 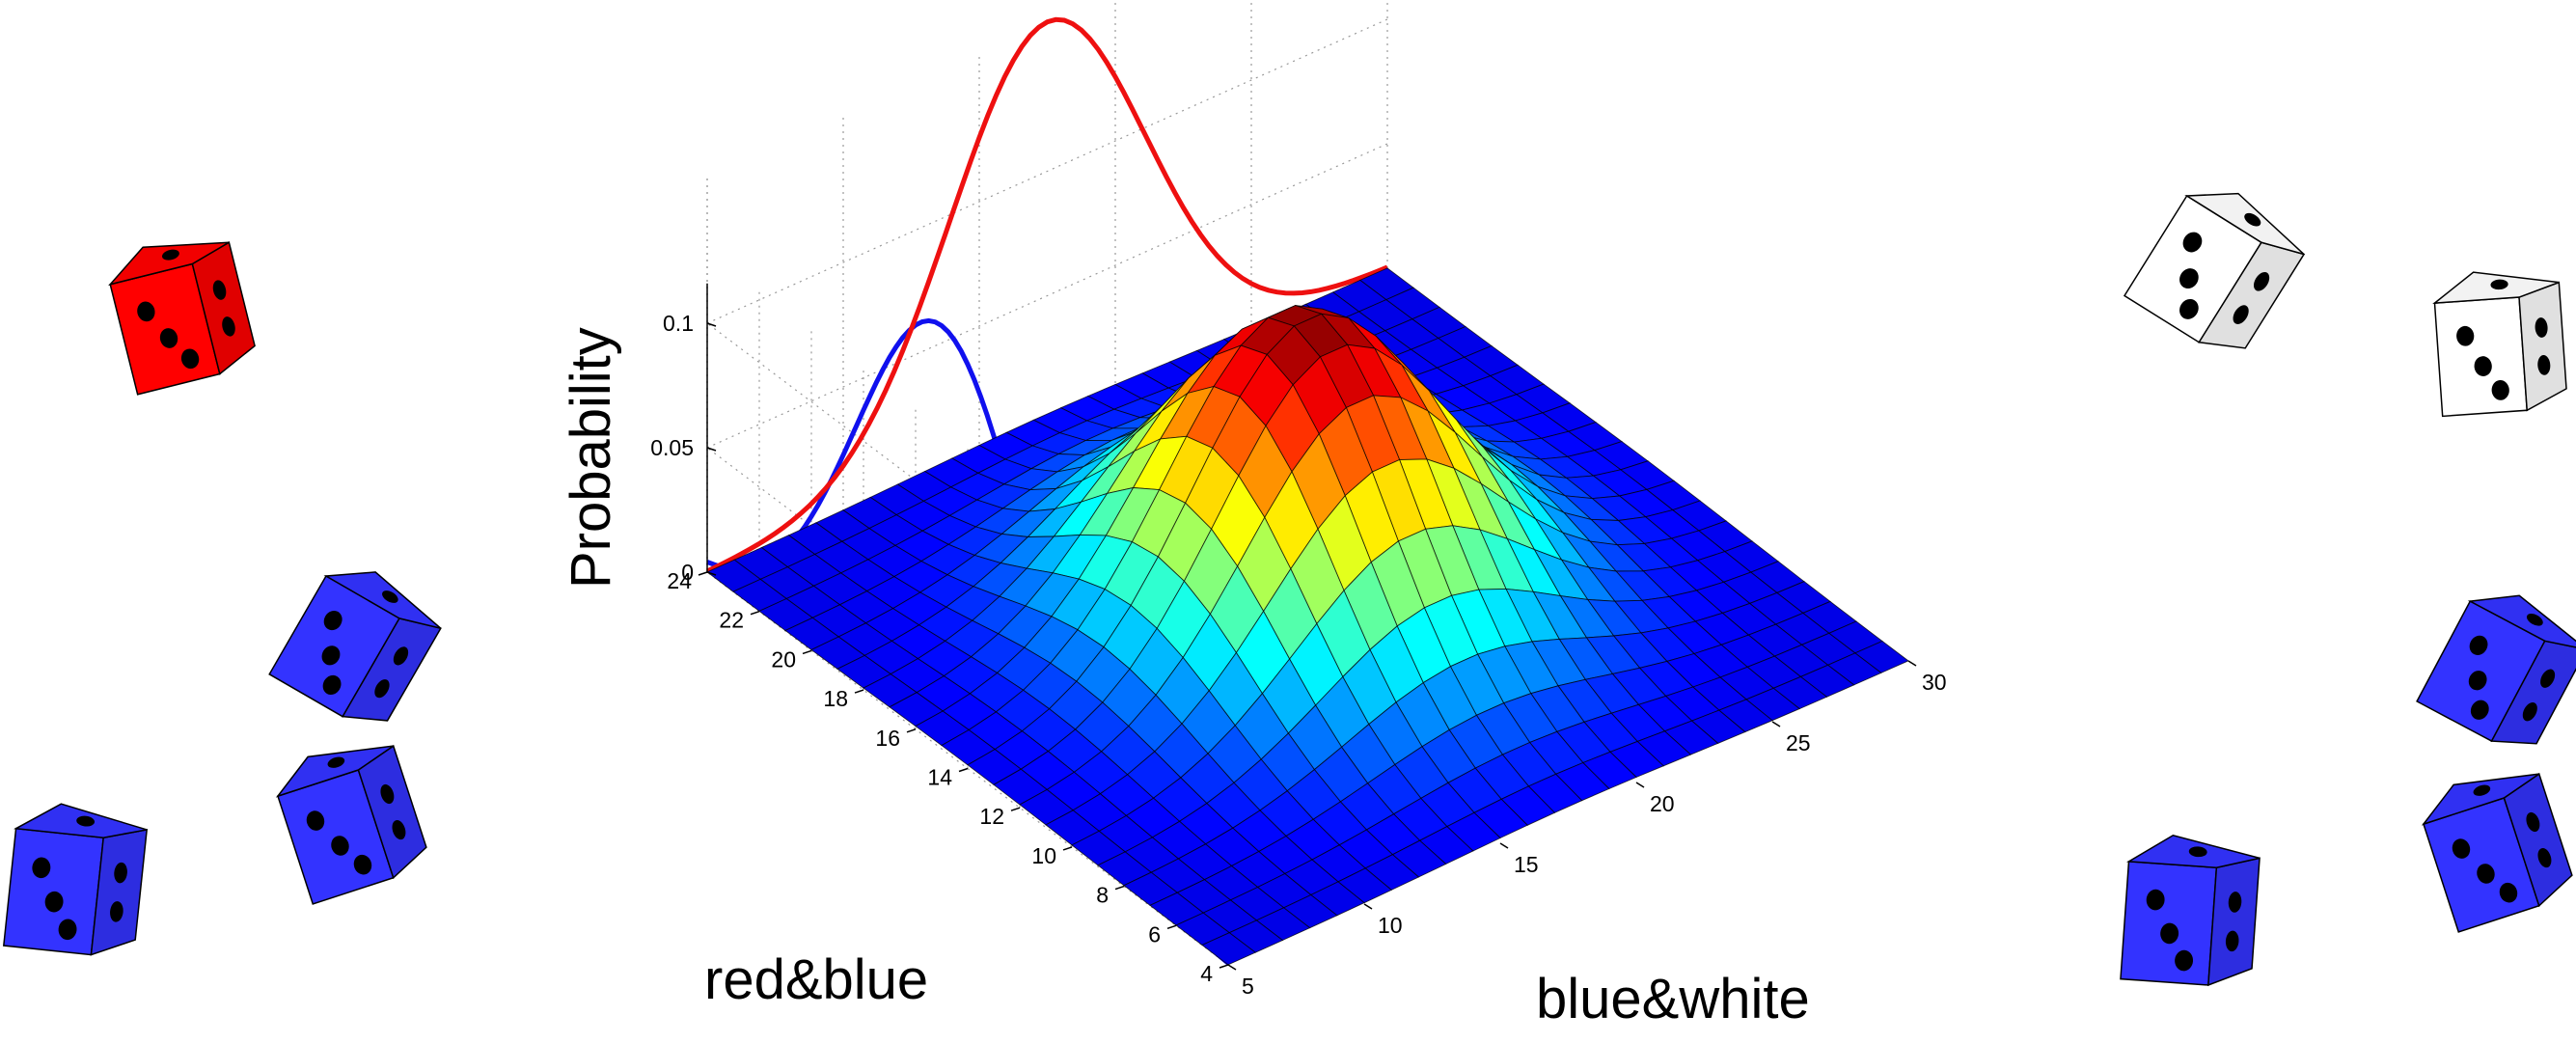 I want to click on y-tick-label: 10, so click(x=1043, y=856).